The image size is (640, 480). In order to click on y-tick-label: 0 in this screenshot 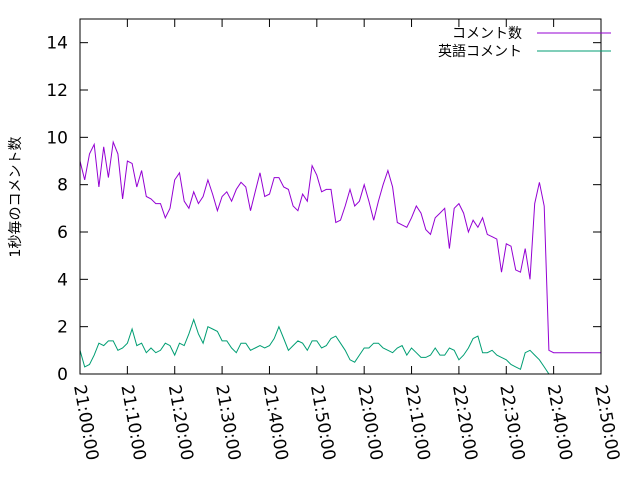, I will do `click(62, 375)`.